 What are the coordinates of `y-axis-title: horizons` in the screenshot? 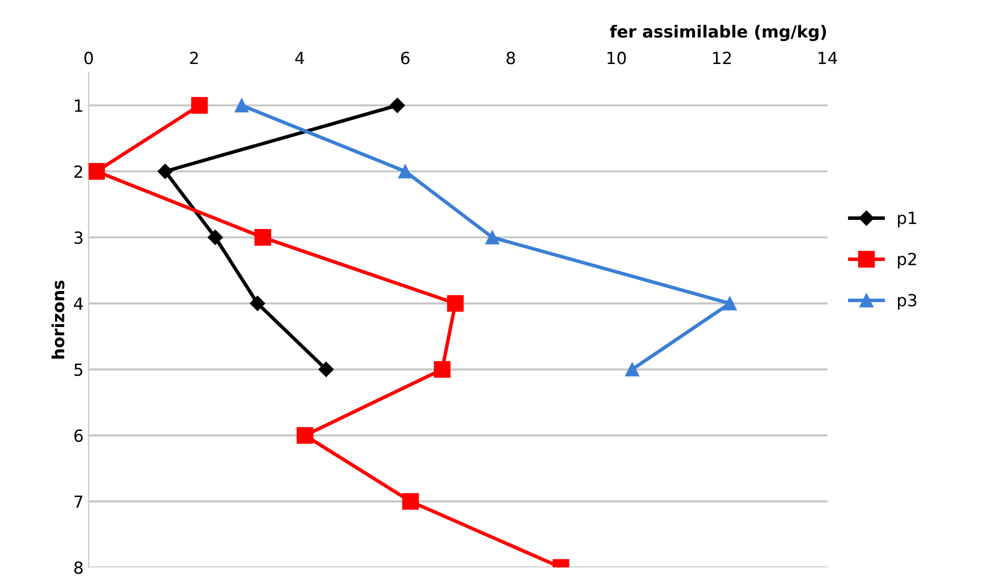 It's located at (58, 319).